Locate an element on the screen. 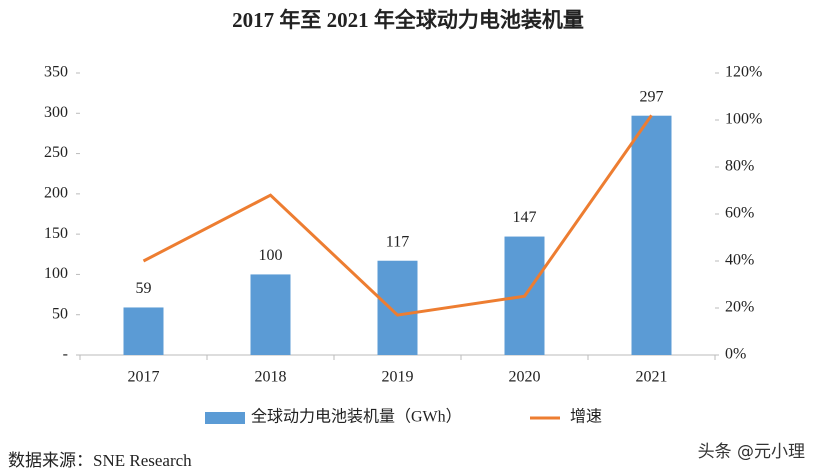  x-tick-label: 2019 is located at coordinates (398, 377).